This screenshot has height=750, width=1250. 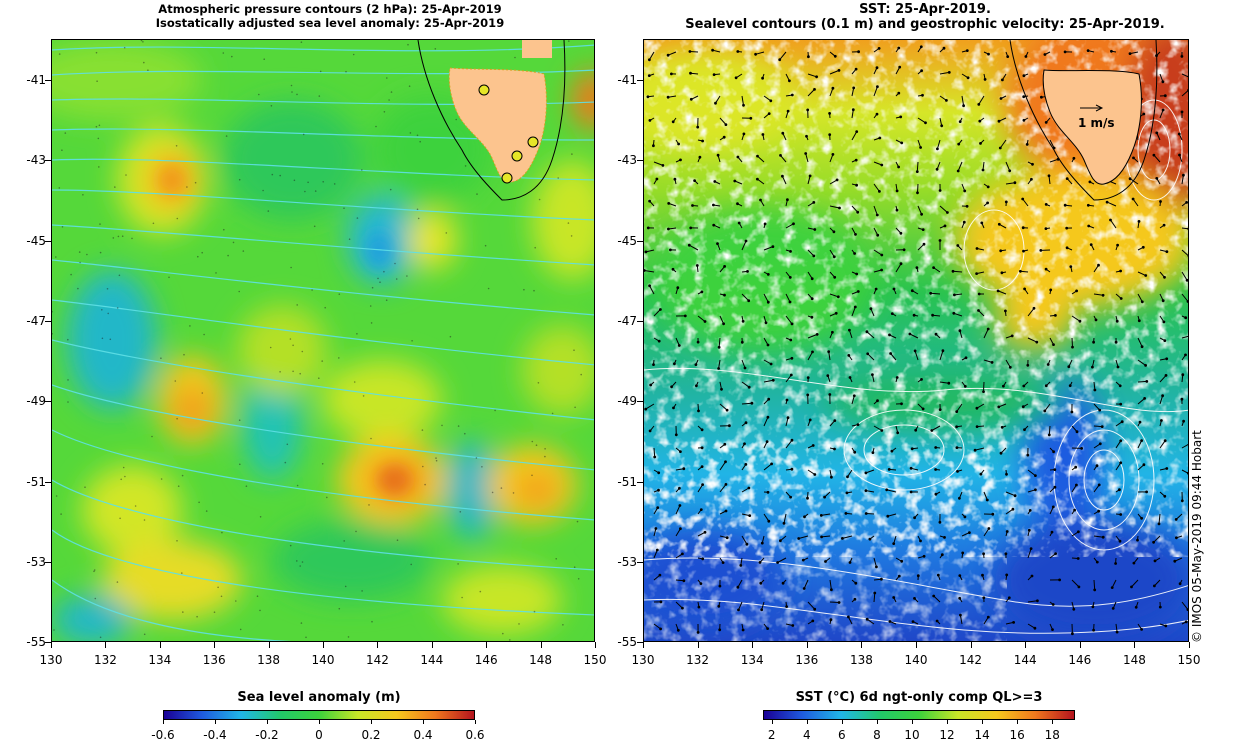 What do you see at coordinates (971, 660) in the screenshot?
I see `lon-tick-label: 142` at bounding box center [971, 660].